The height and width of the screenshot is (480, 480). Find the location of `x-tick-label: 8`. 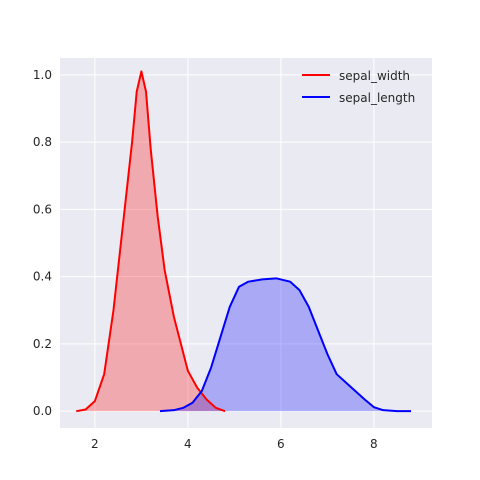

x-tick-label: 8 is located at coordinates (374, 444).